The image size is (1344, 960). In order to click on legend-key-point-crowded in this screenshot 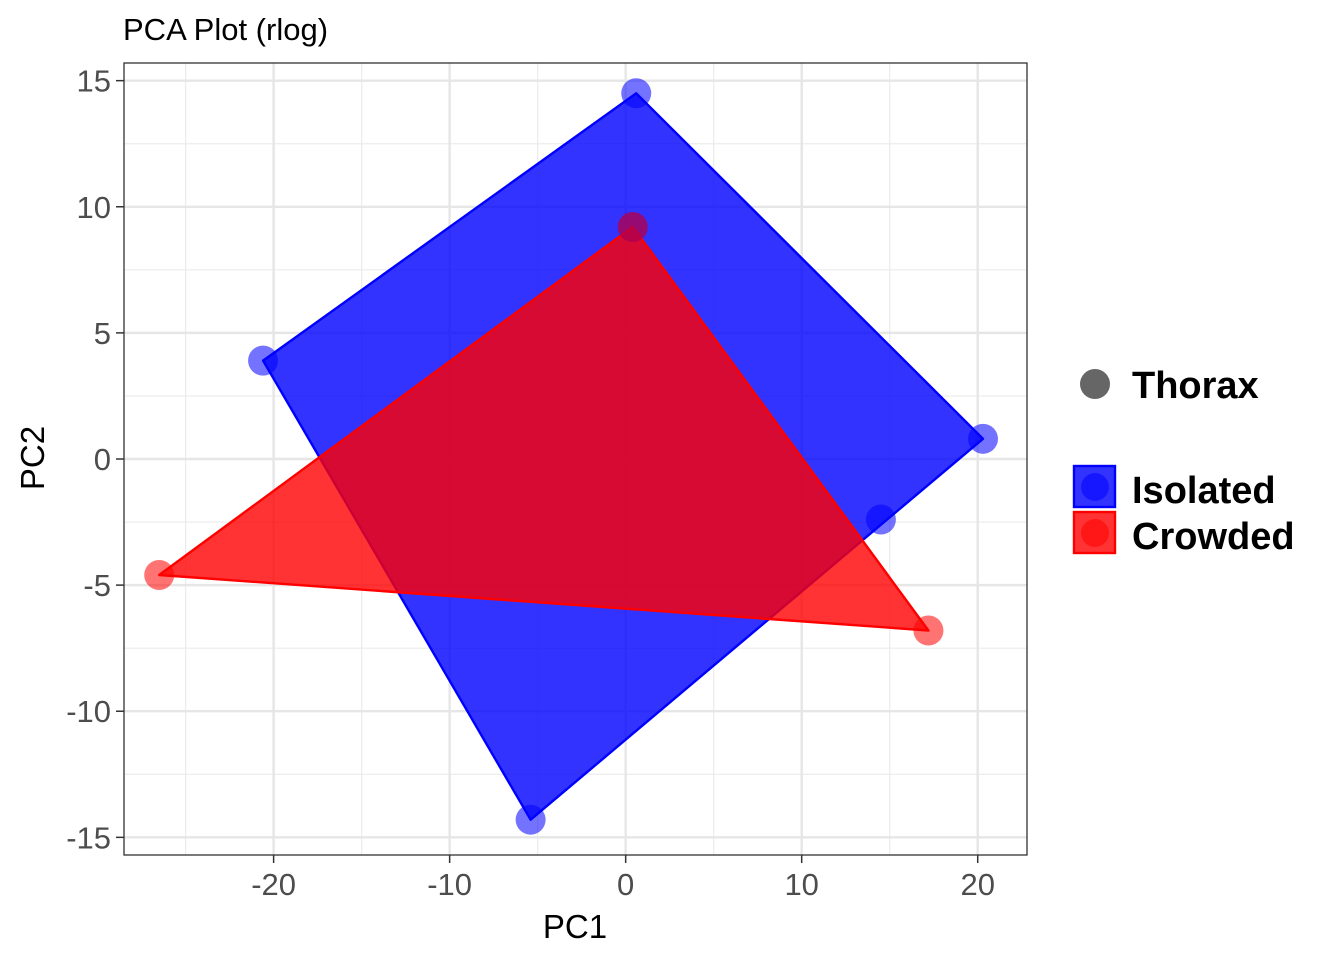, I will do `click(1095, 533)`.